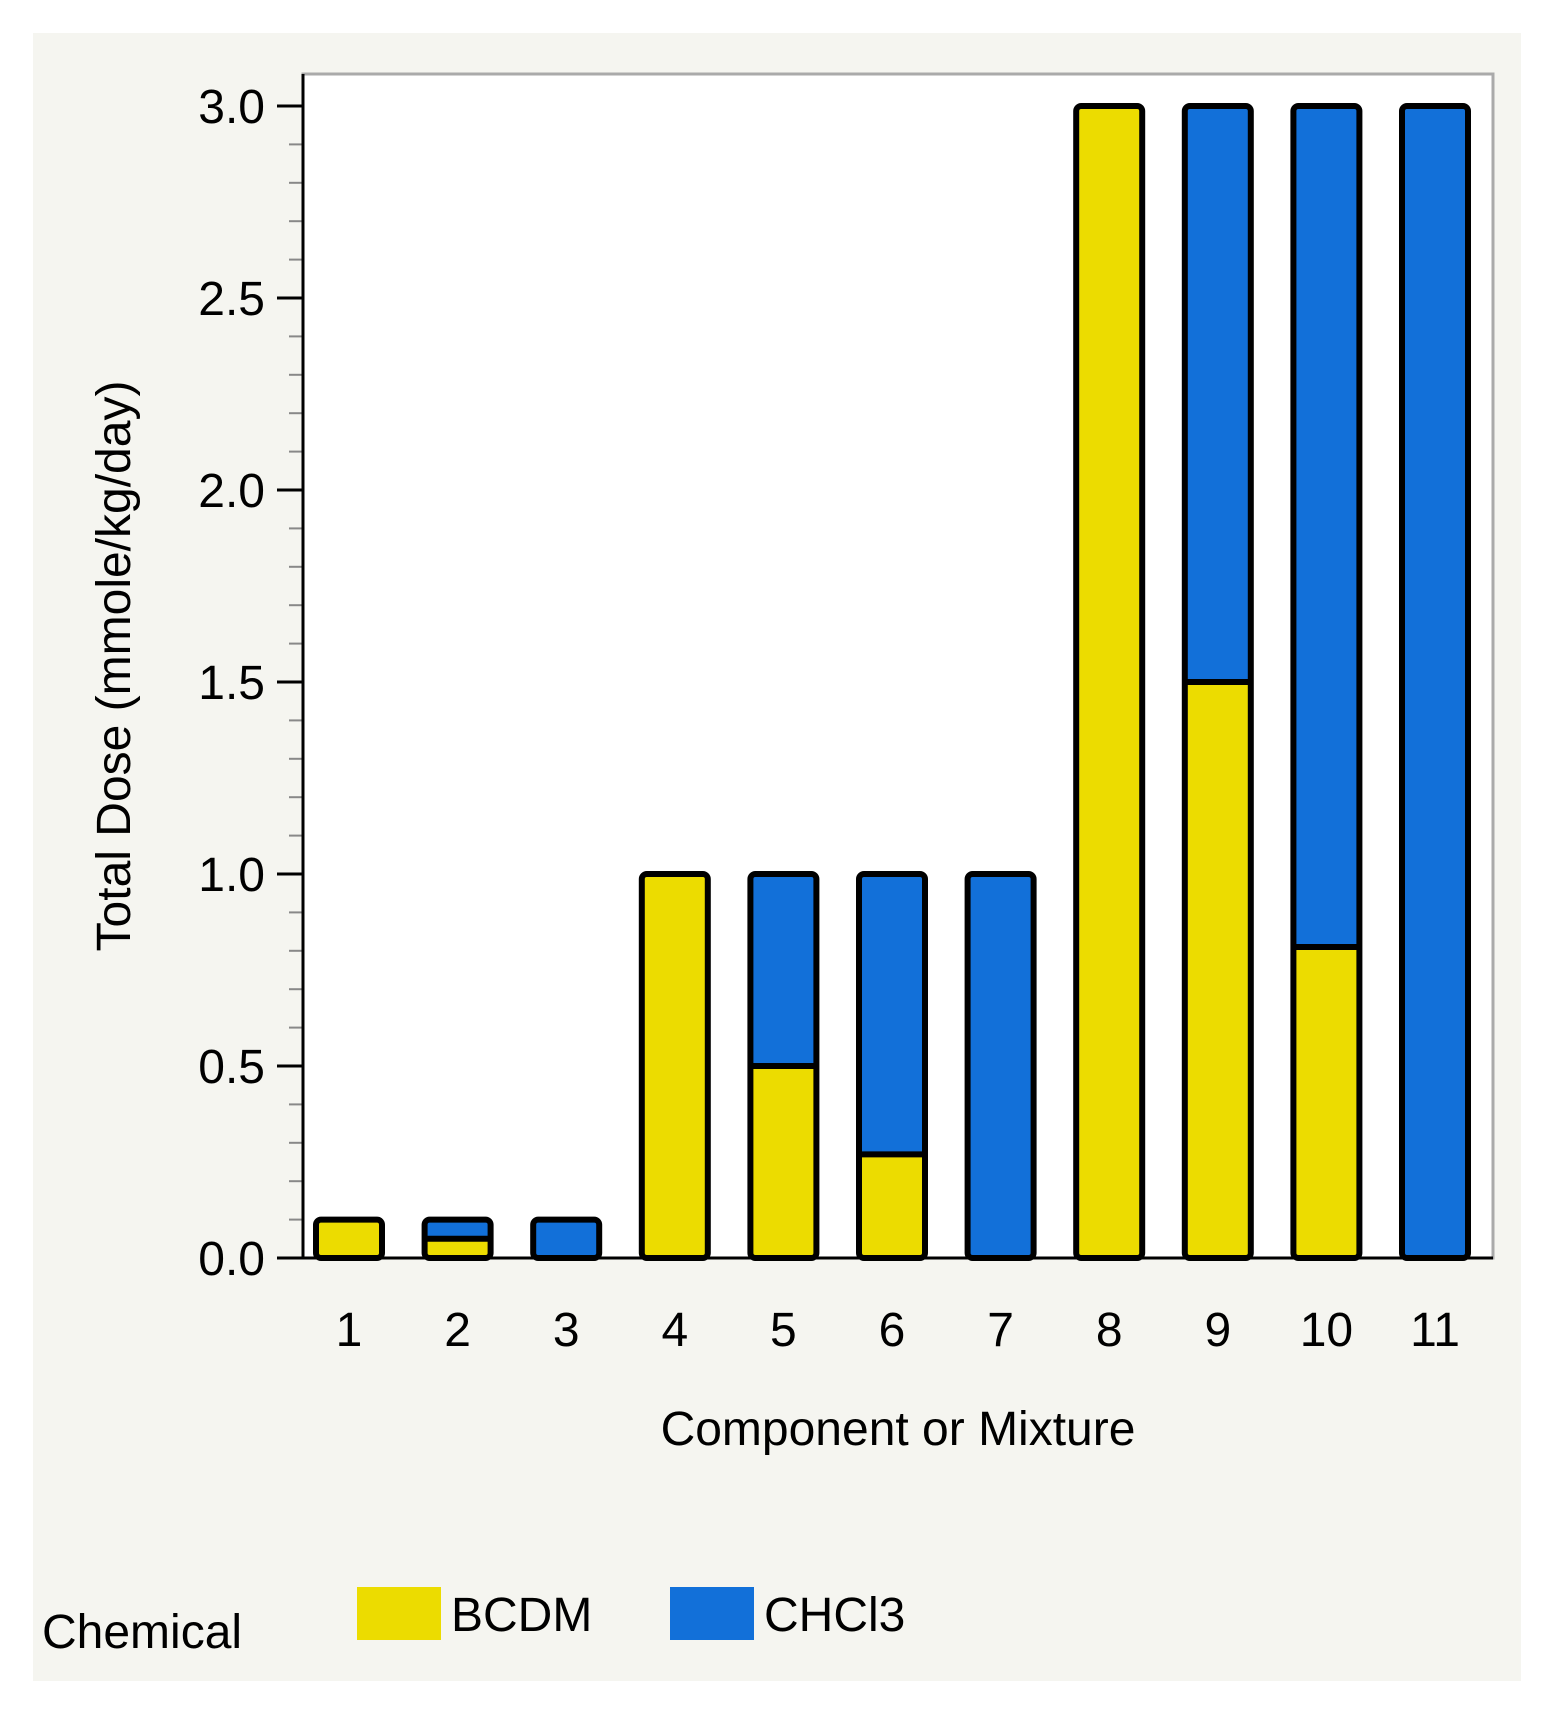 The image size is (1551, 1709). I want to click on y-tick-label: 3.0, so click(231, 107).